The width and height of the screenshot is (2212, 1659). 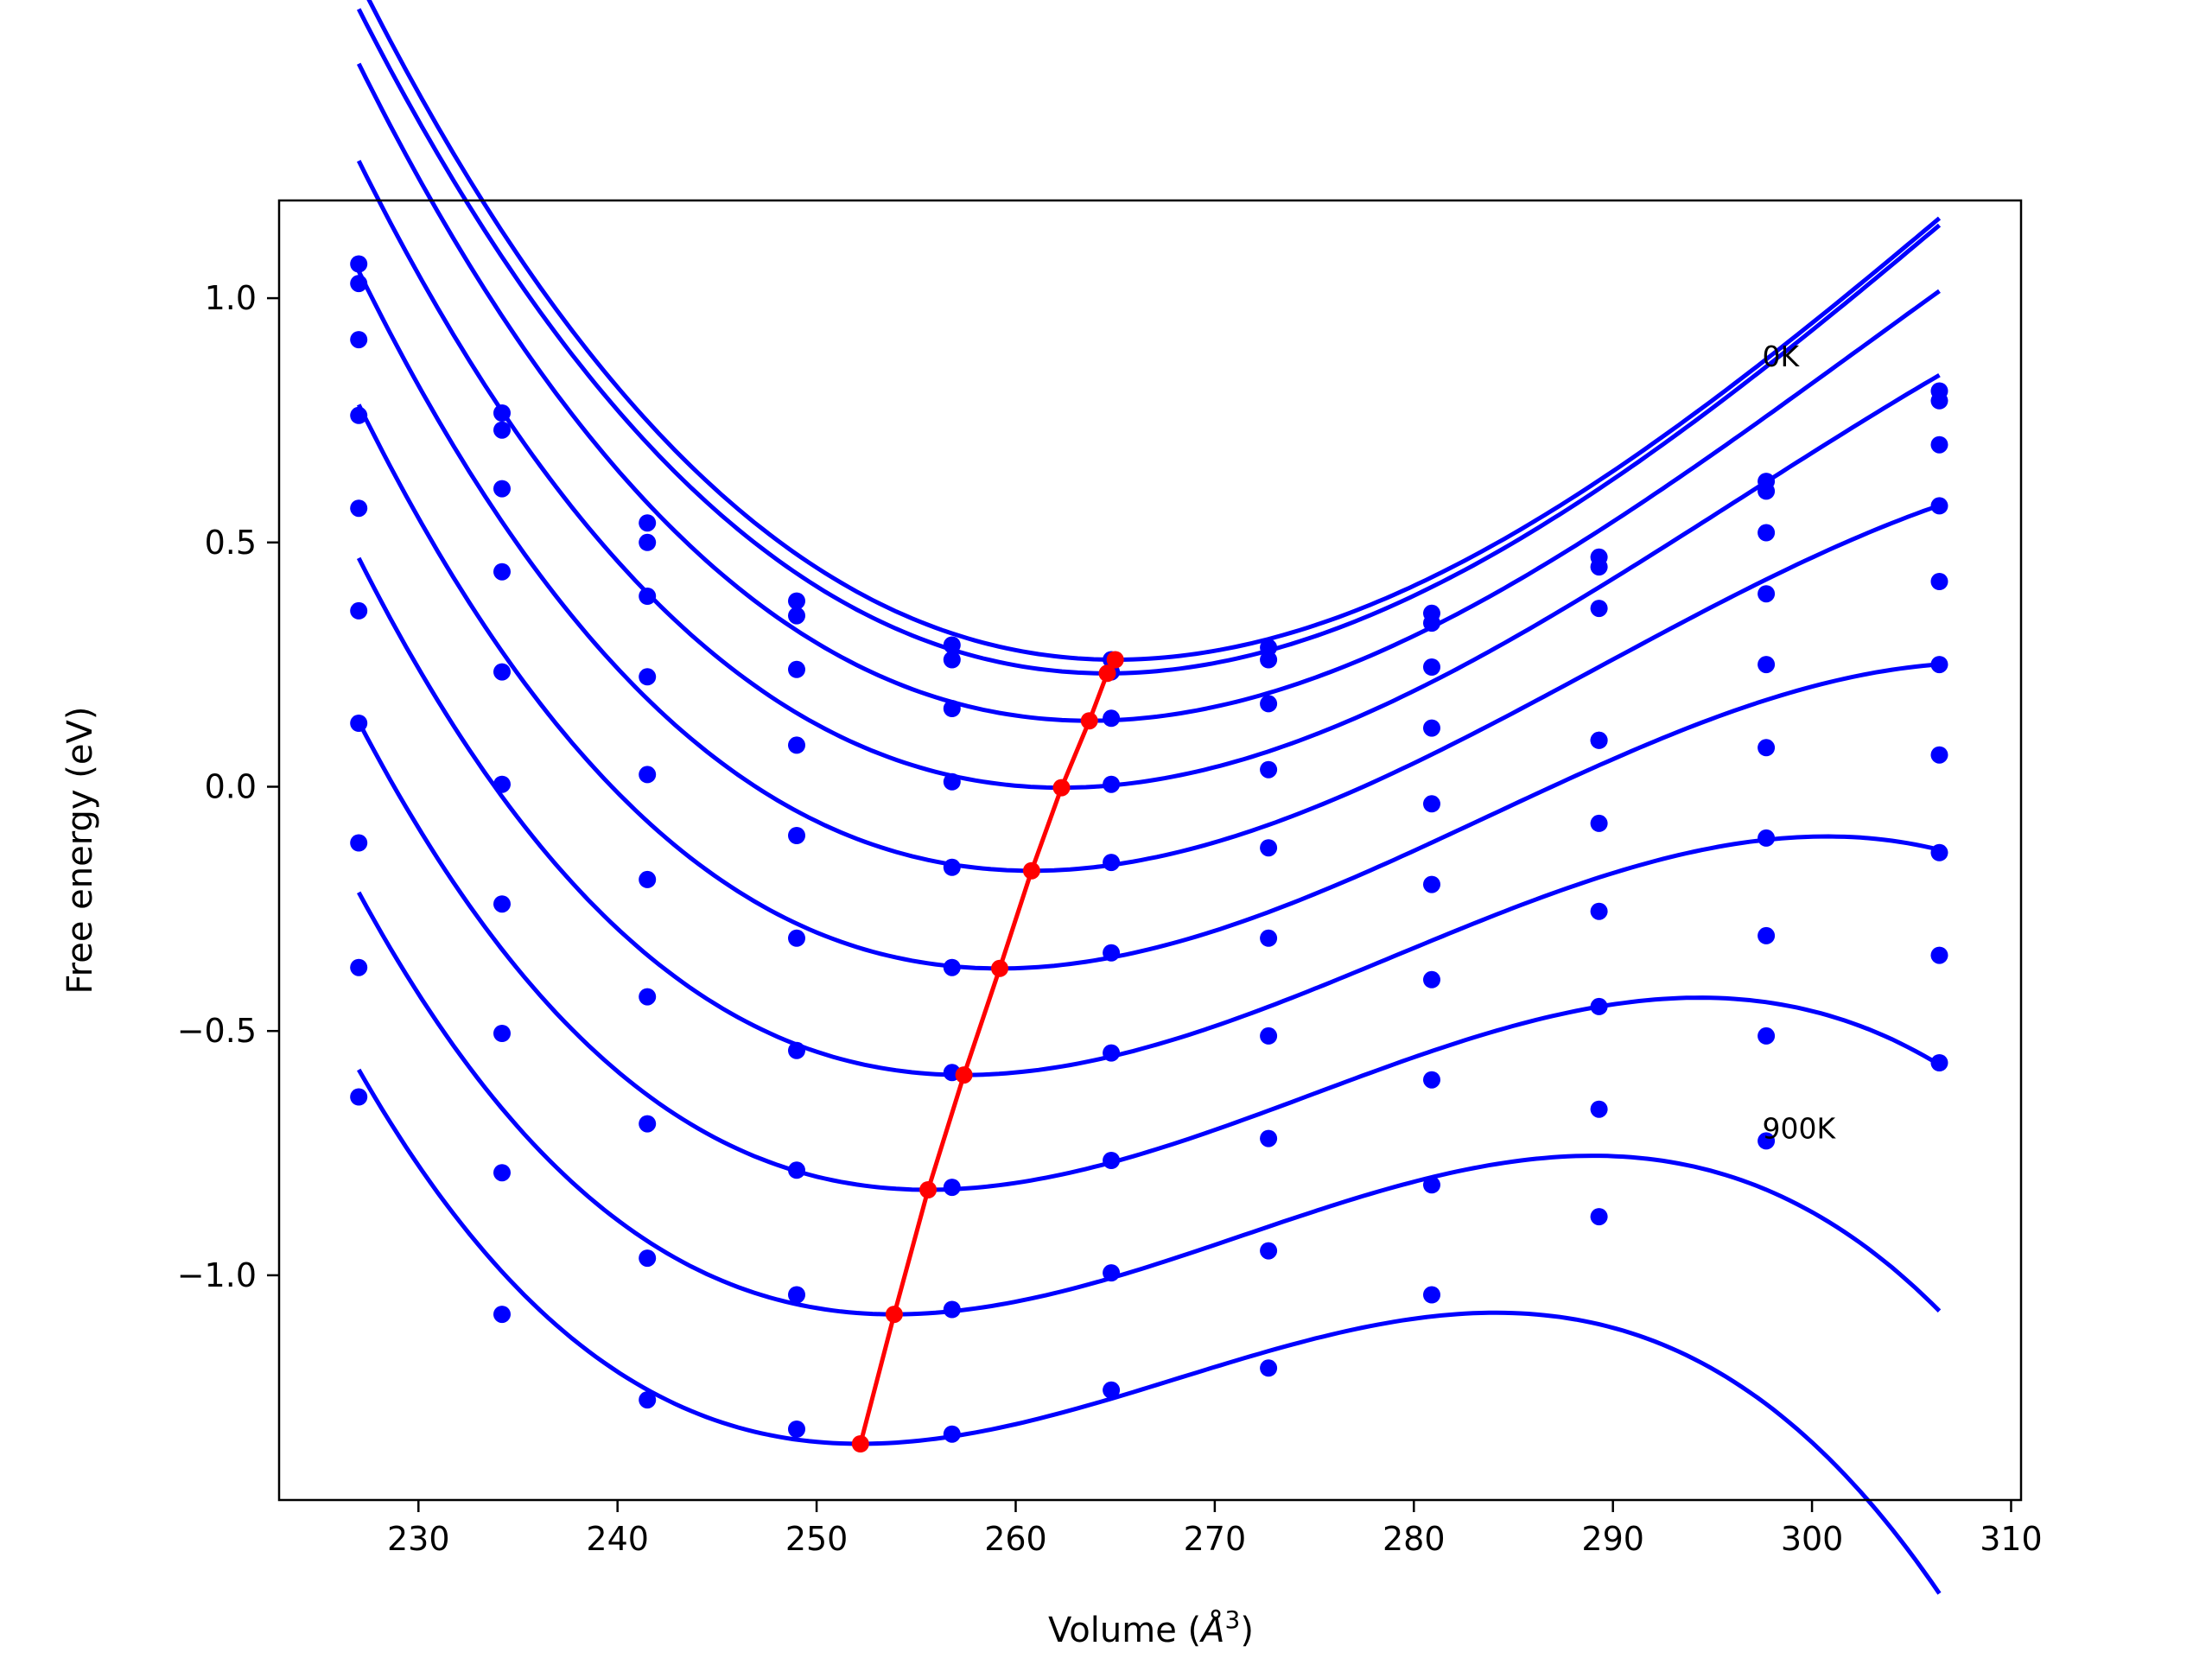 I want to click on y-tick-label: 0.5, so click(x=231, y=543).